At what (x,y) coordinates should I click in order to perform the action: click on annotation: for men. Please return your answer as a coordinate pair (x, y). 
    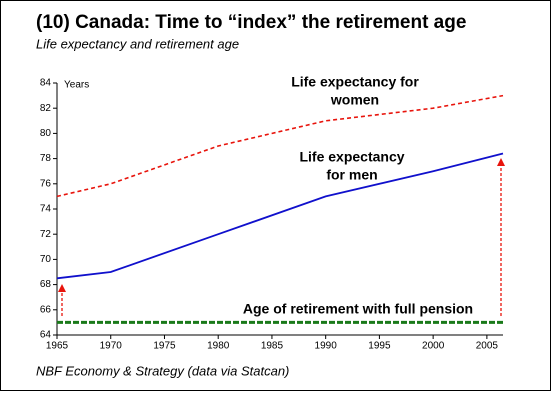
    Looking at the image, I should click on (351, 175).